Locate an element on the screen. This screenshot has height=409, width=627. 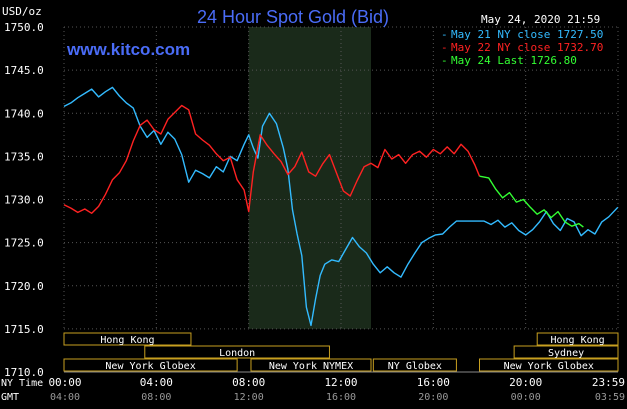
ny-time-row-label: NY Time is located at coordinates (22, 383).